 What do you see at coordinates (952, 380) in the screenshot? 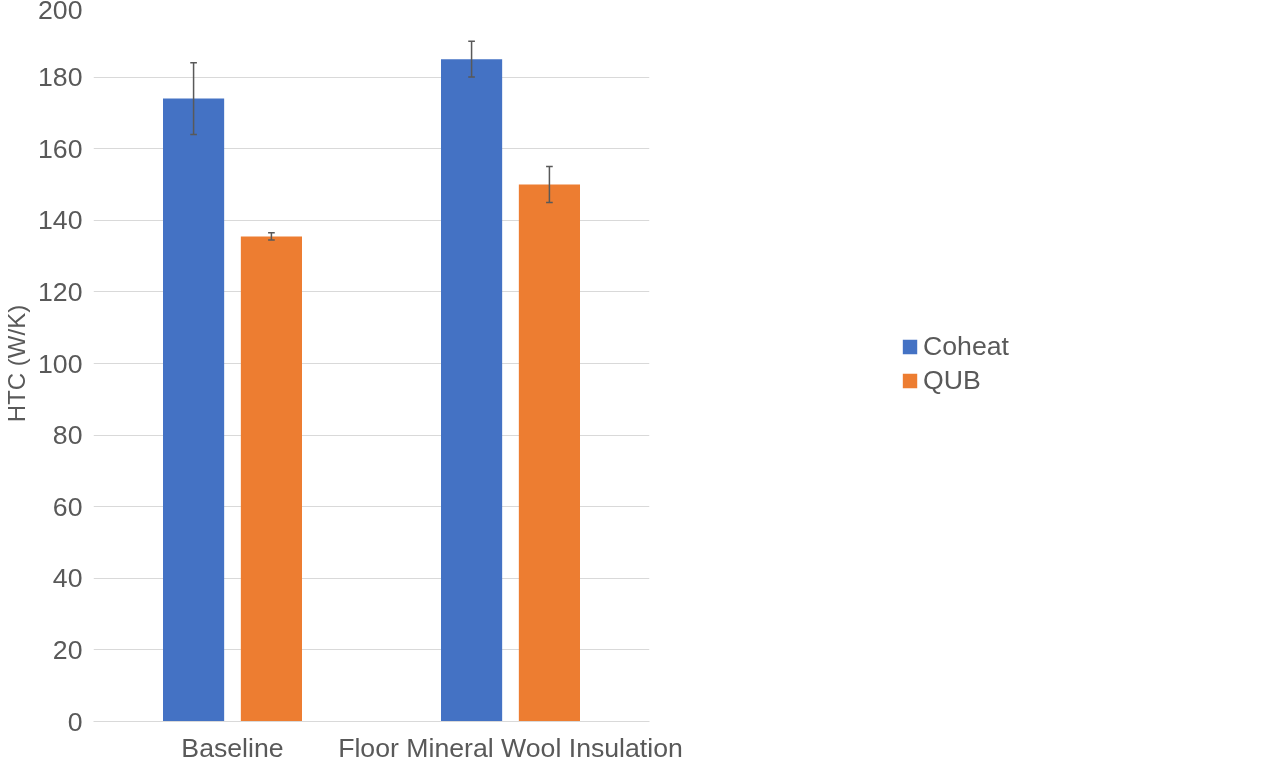
I see `legend-label: QUB` at bounding box center [952, 380].